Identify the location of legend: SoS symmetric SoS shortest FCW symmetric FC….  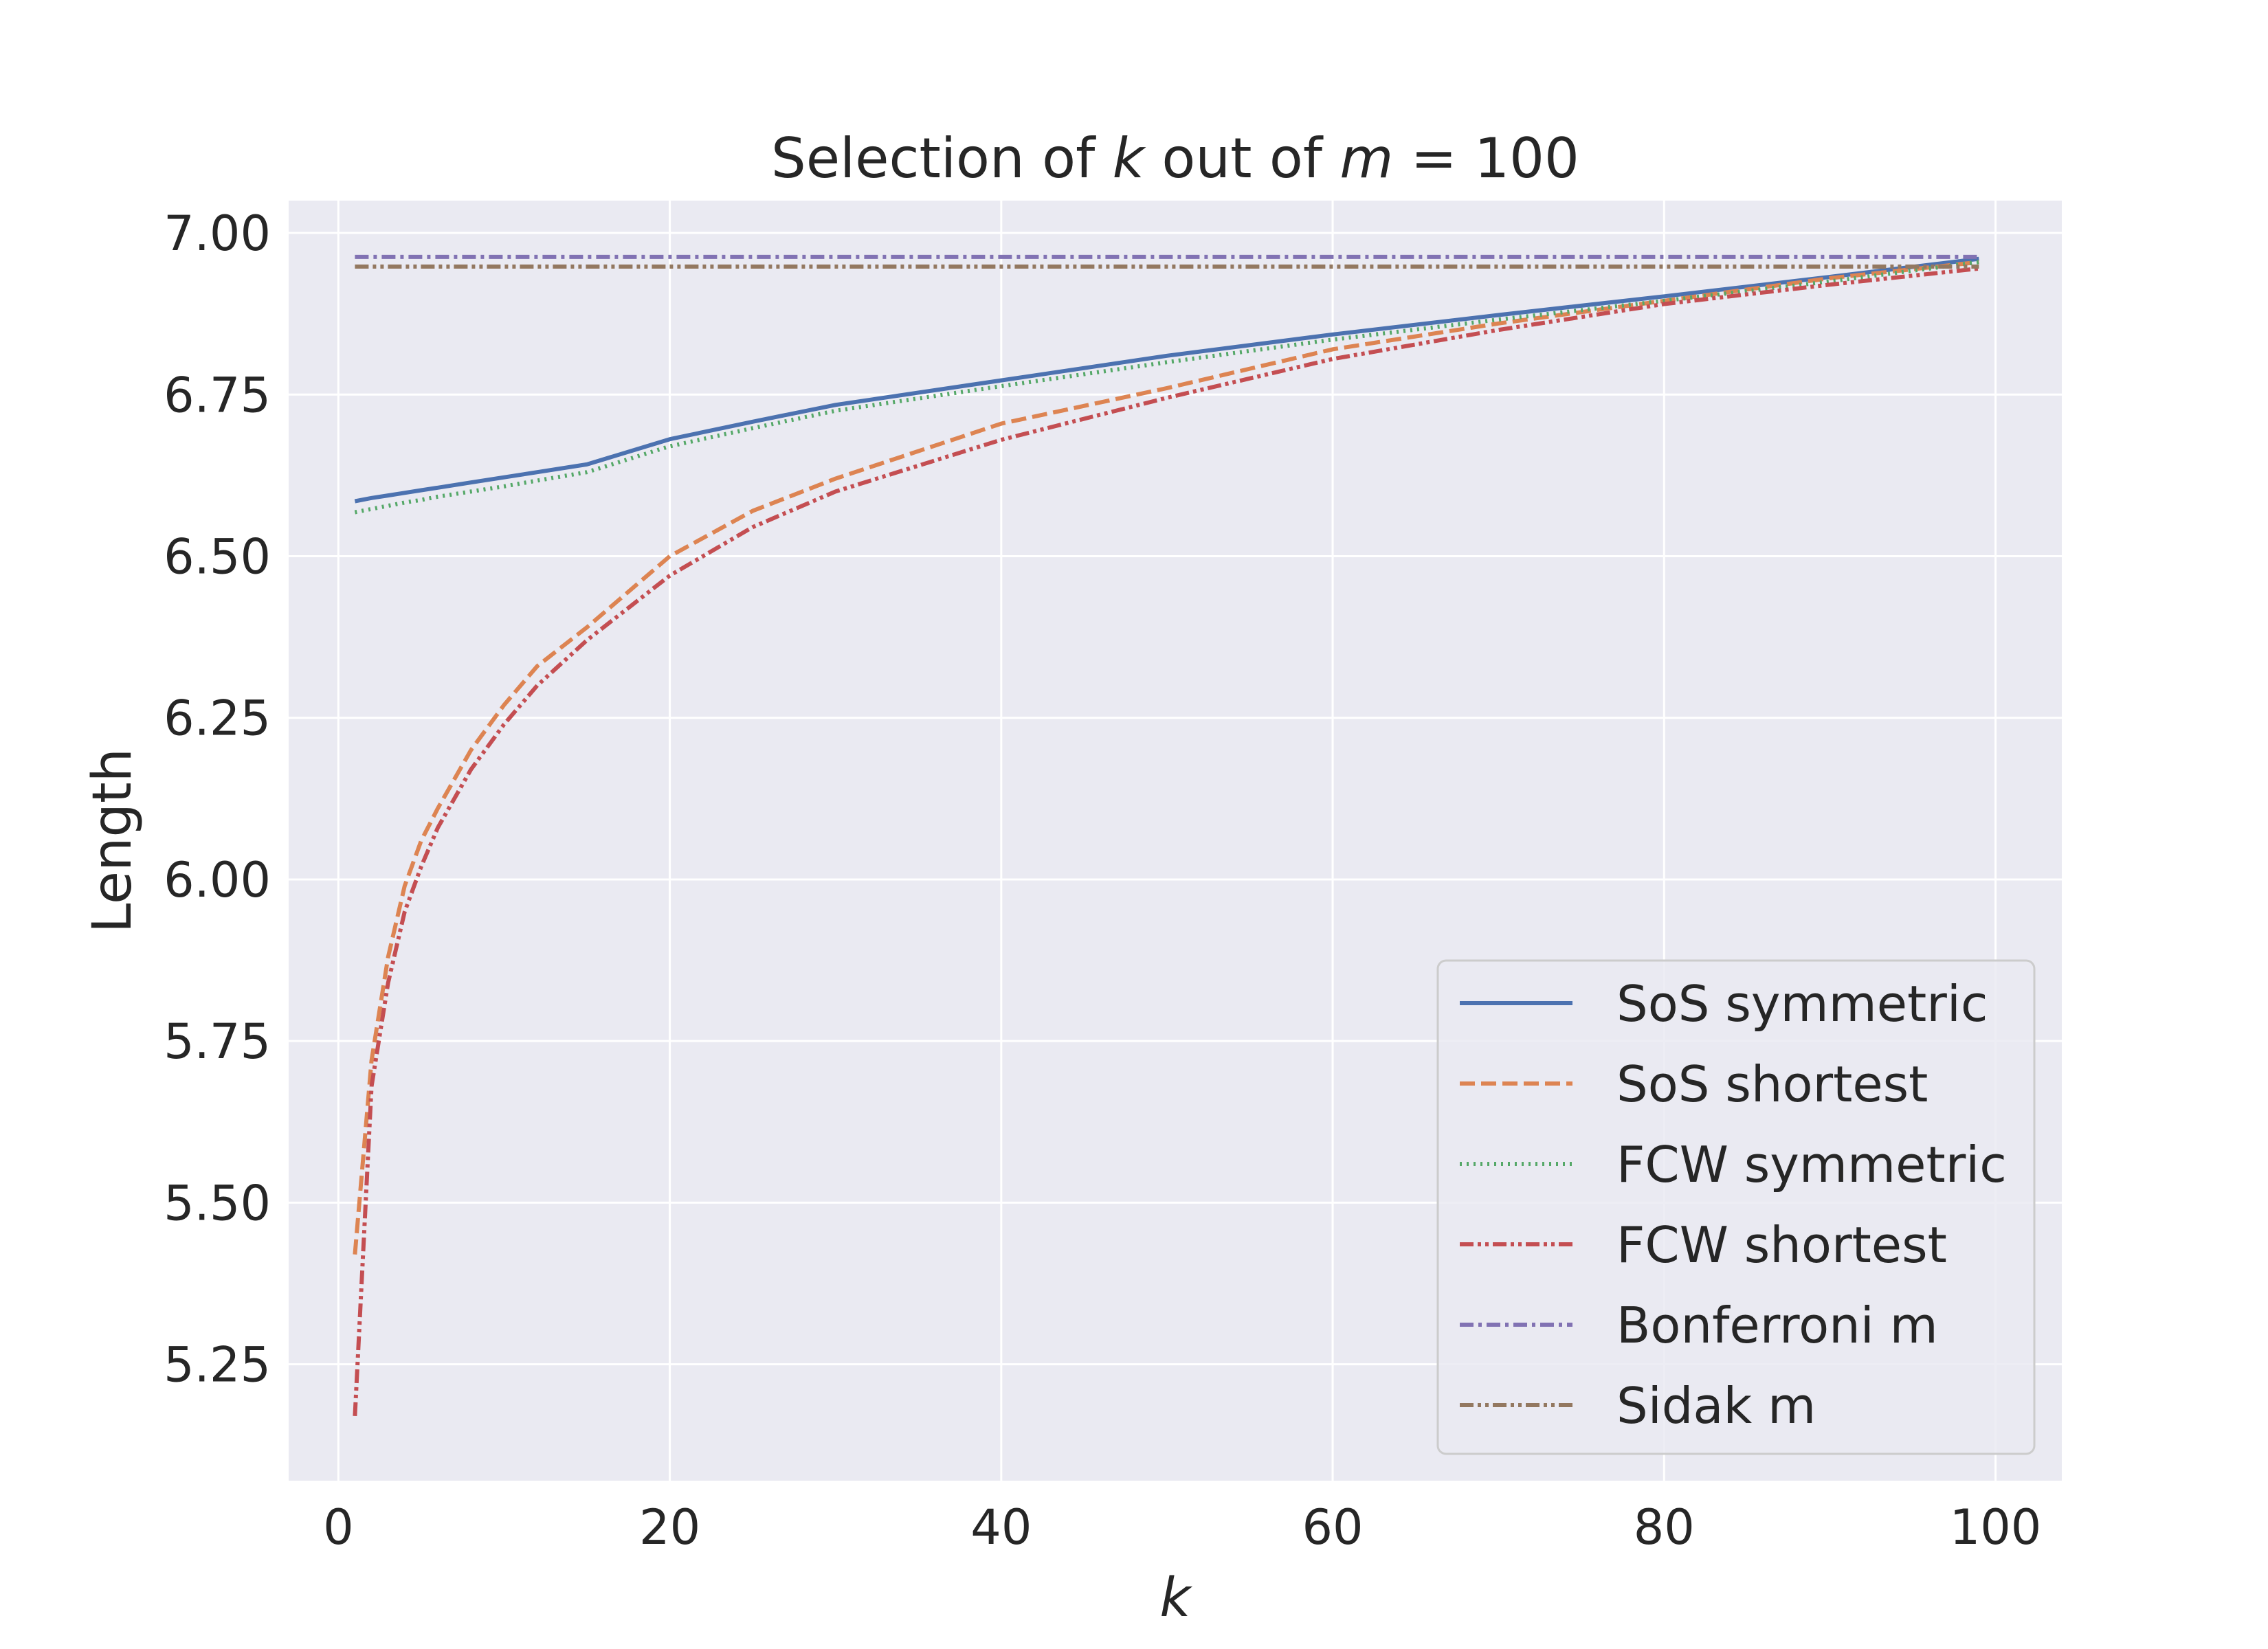
(1736, 1207).